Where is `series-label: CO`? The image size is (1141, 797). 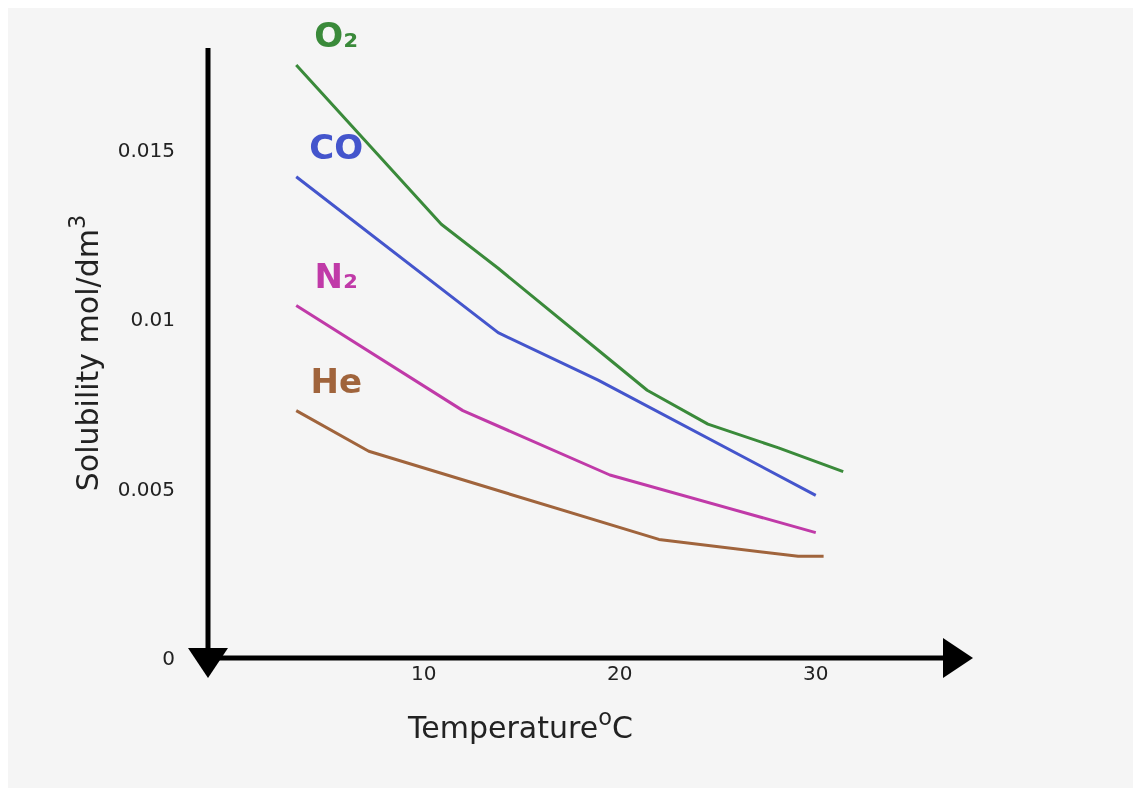
series-label: CO is located at coordinates (336, 146).